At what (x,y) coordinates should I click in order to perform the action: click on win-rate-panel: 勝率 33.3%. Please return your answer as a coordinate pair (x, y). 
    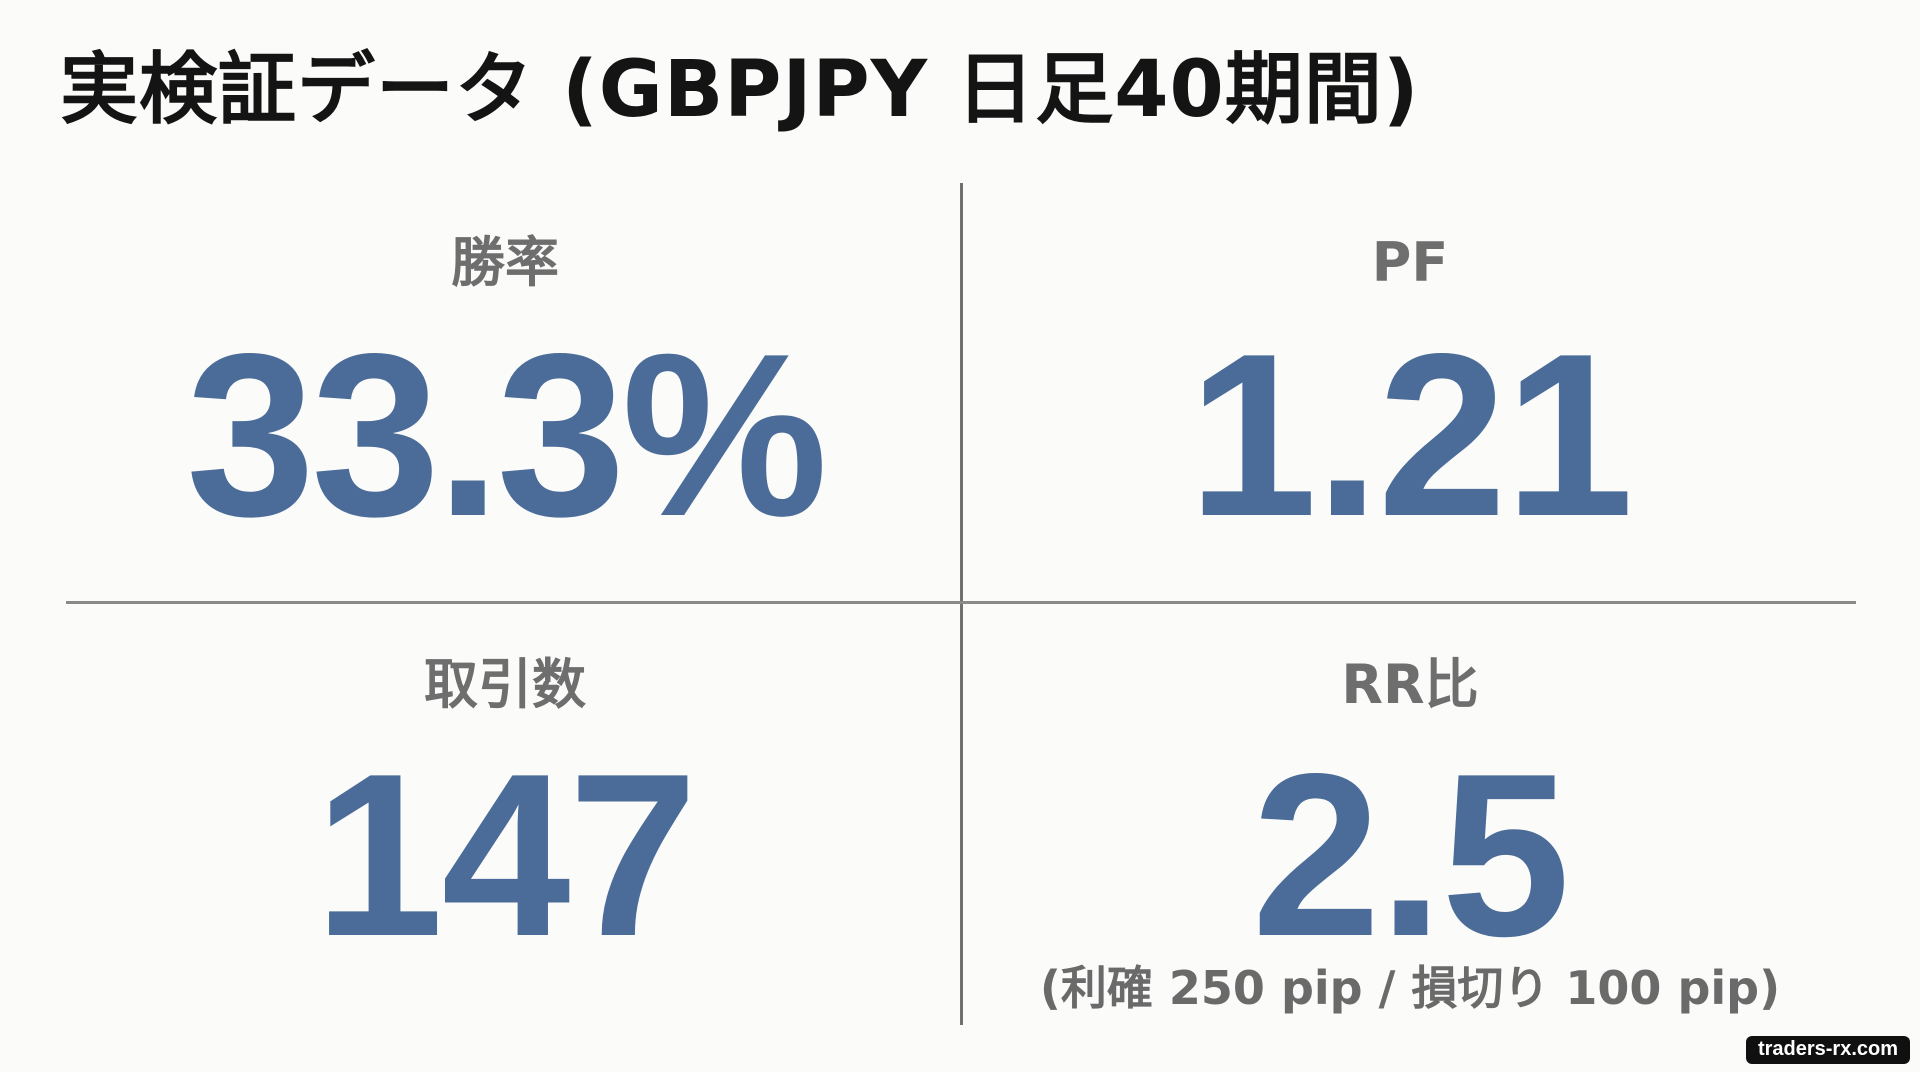
    Looking at the image, I should click on (505, 394).